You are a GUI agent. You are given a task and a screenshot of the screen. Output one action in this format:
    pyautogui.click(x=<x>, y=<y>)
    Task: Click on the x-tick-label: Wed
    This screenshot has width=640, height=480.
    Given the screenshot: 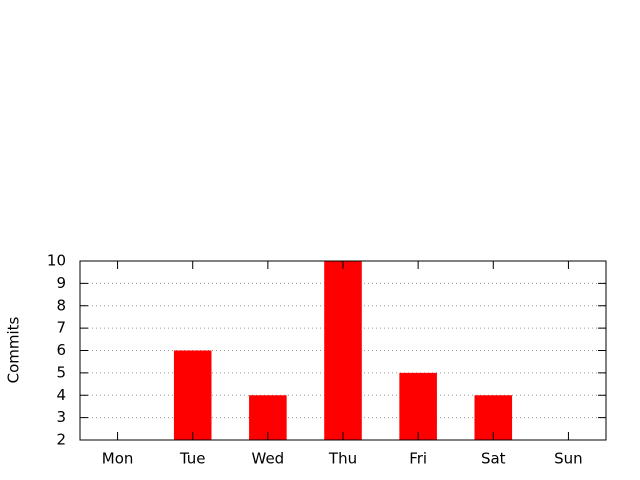 What is the action you would take?
    pyautogui.click(x=268, y=459)
    